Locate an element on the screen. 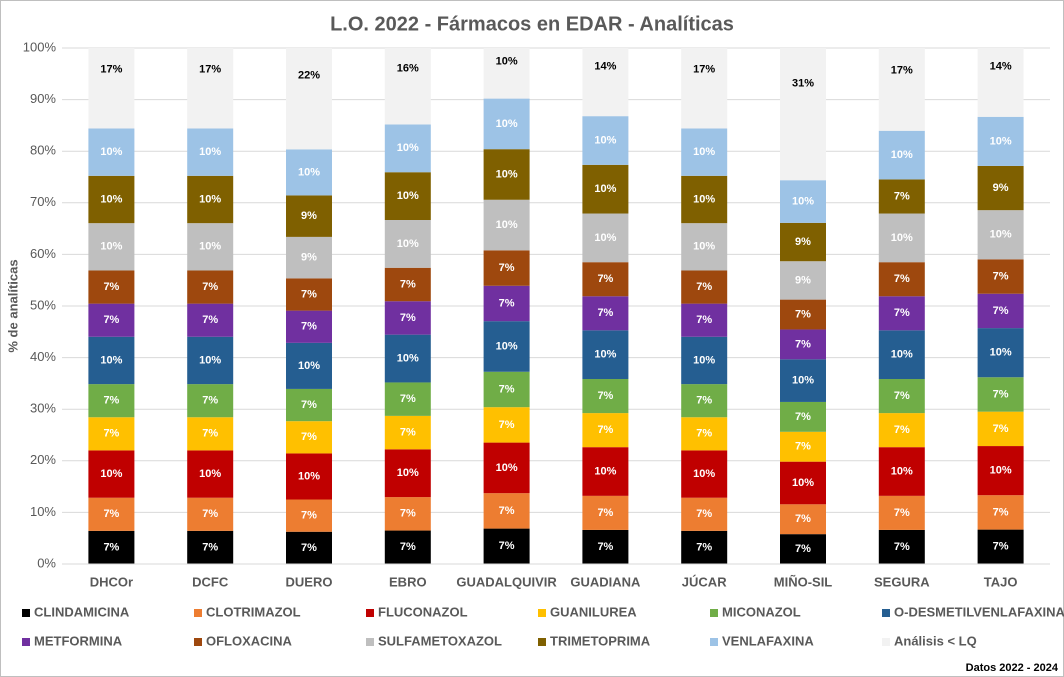 The height and width of the screenshot is (677, 1064). data-label: 22% is located at coordinates (309, 75).